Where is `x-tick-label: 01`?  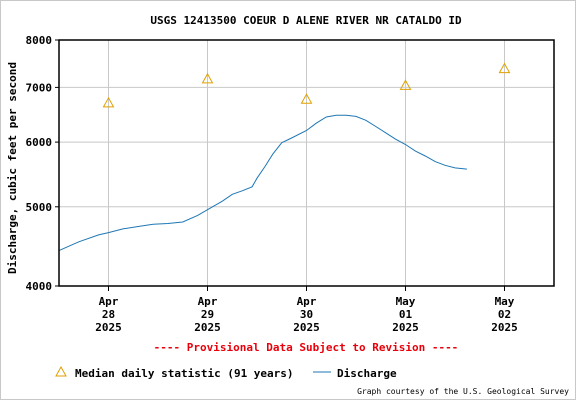 x-tick-label: 01 is located at coordinates (406, 314).